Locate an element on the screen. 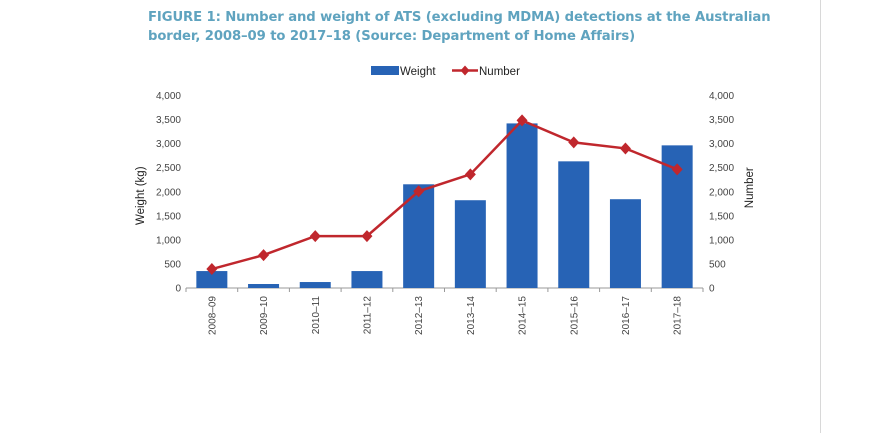  legend-marker-number is located at coordinates (465, 70).